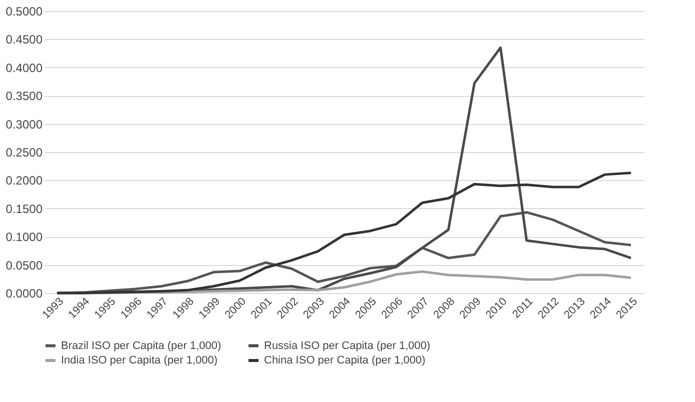 The image size is (695, 402). I want to click on y-tick-label: 0.5000, so click(24, 11).